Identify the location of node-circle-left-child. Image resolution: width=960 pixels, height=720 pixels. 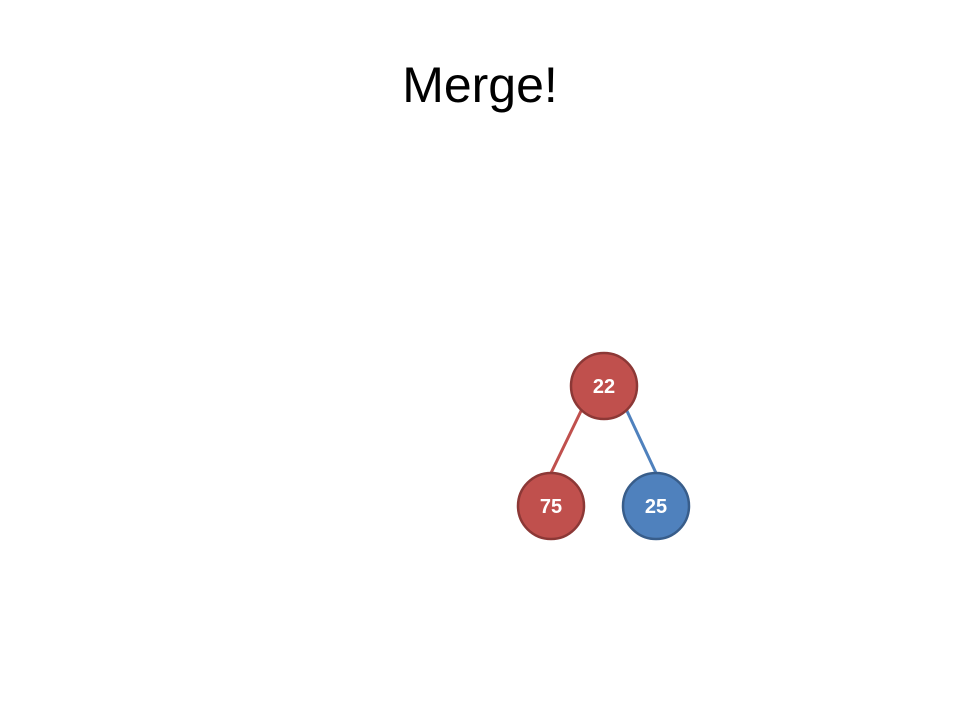
(551, 506).